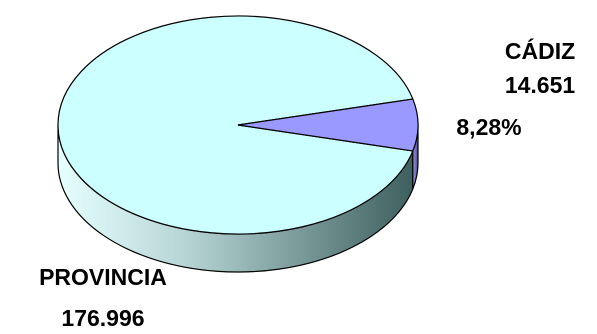 This screenshot has height=334, width=597. Describe the element at coordinates (540, 50) in the screenshot. I see `label-cadiz-name: CÁDIZ` at that location.